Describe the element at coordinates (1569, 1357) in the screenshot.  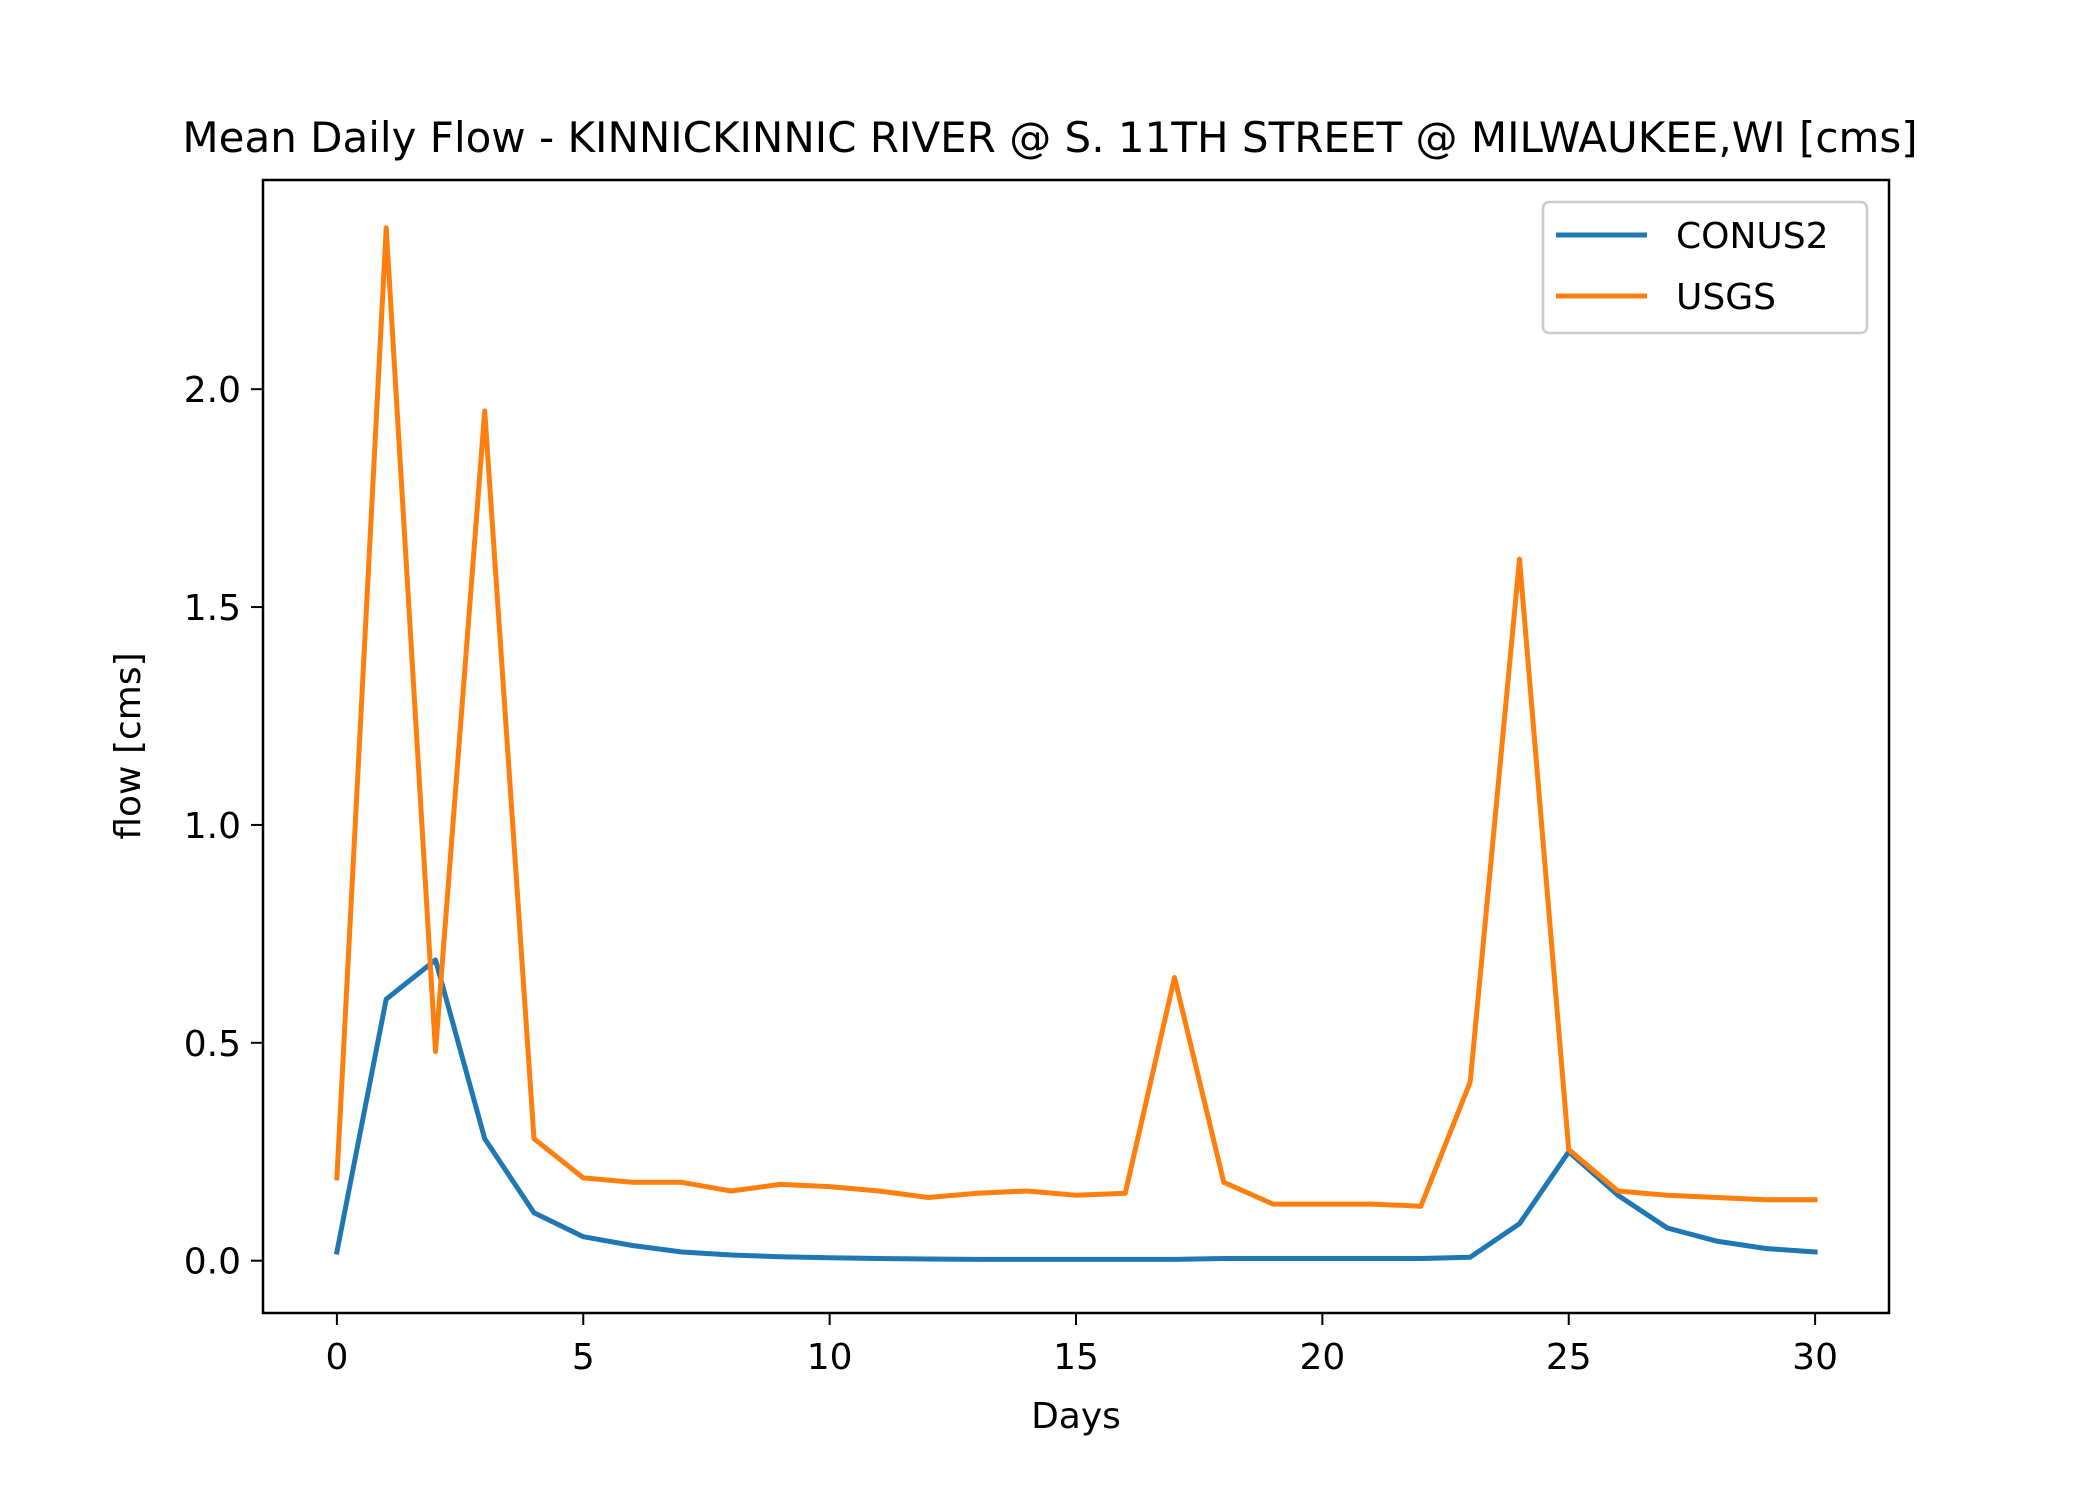
I see `x-tick-label: 25` at that location.